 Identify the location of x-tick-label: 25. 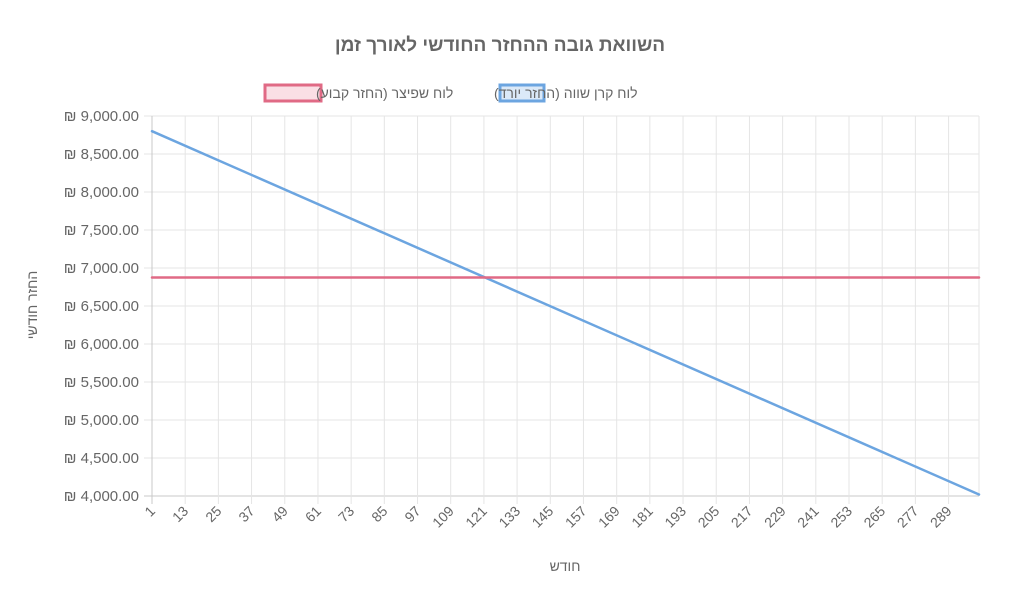
(213, 514).